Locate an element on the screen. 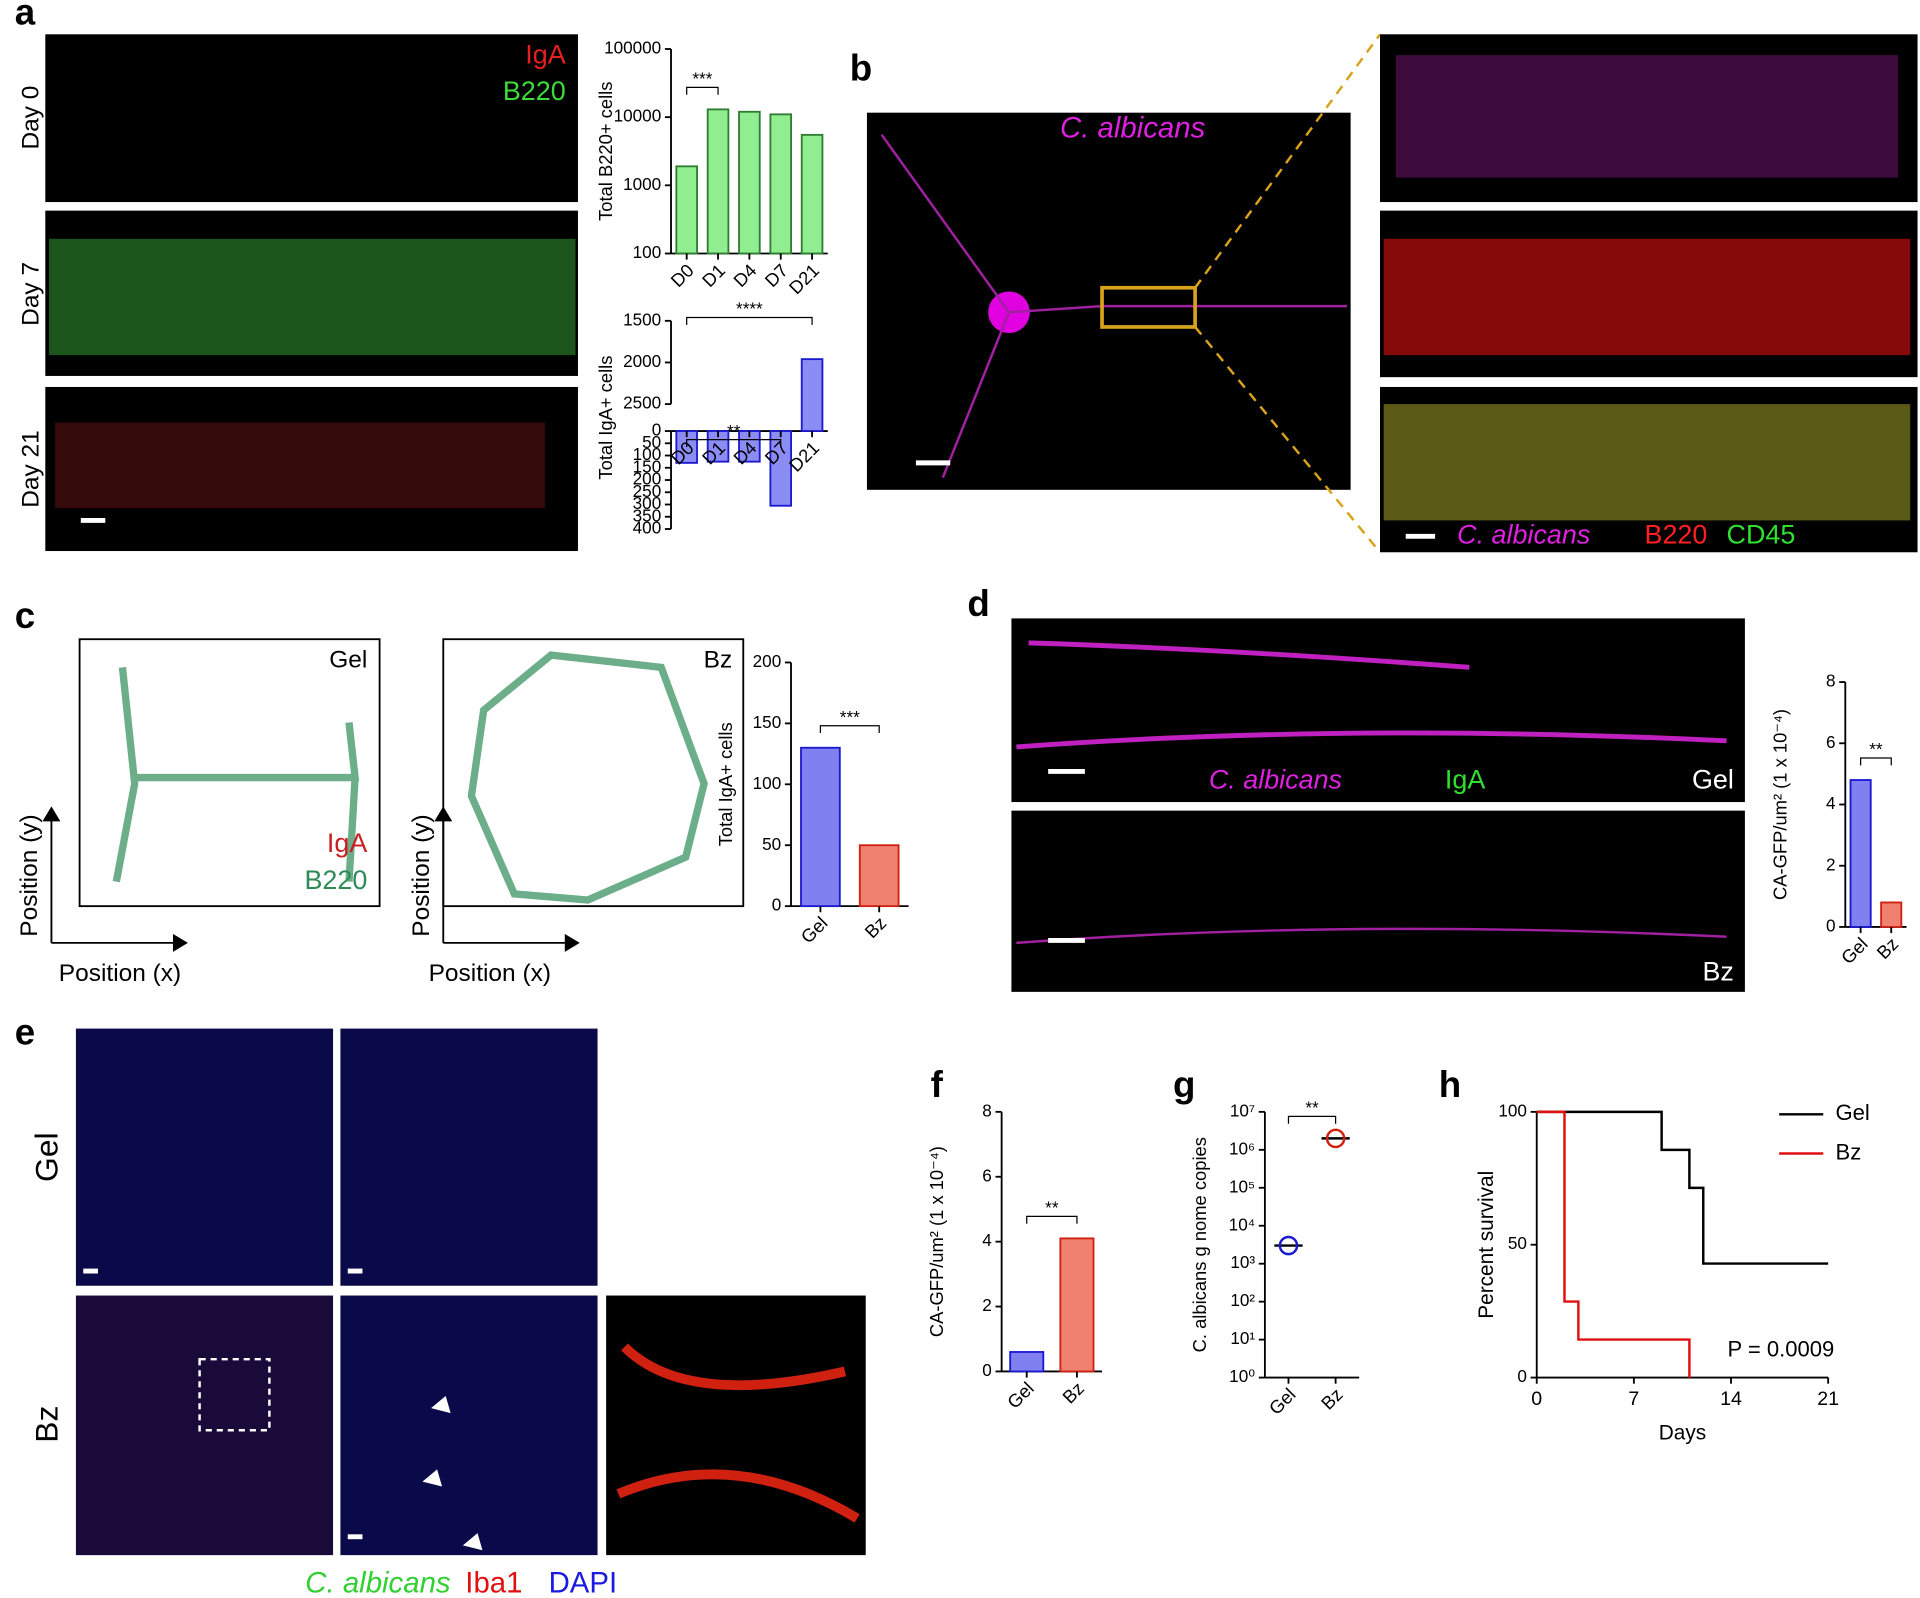 The image size is (1920, 1598). axis-arrow is located at coordinates (313, 877).